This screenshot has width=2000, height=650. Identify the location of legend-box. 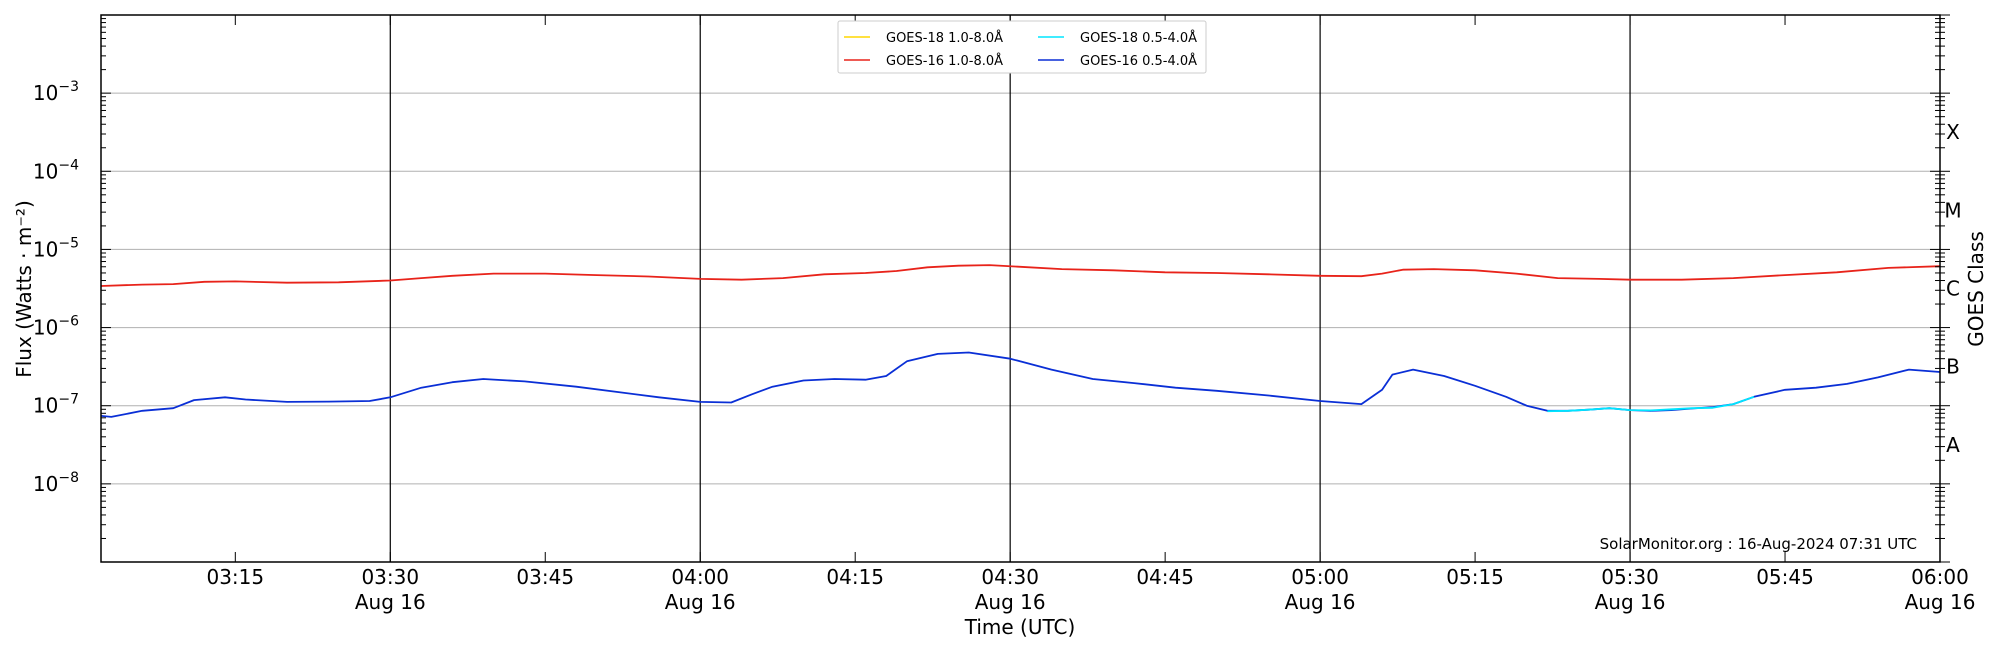
(1022, 47).